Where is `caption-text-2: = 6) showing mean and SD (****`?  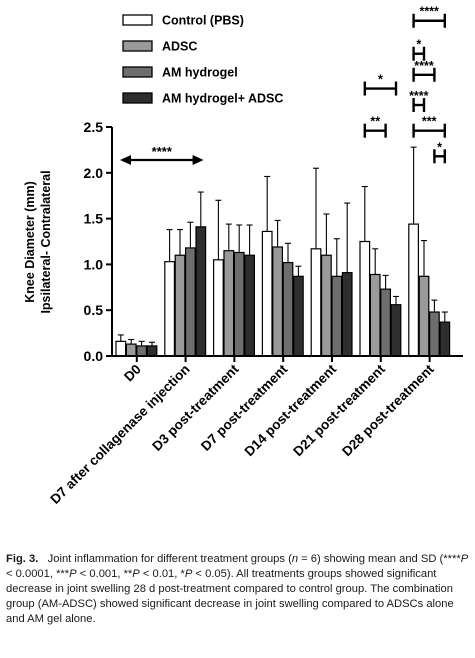
caption-text-2: = 6) showing mean and SD (**** is located at coordinates (379, 559).